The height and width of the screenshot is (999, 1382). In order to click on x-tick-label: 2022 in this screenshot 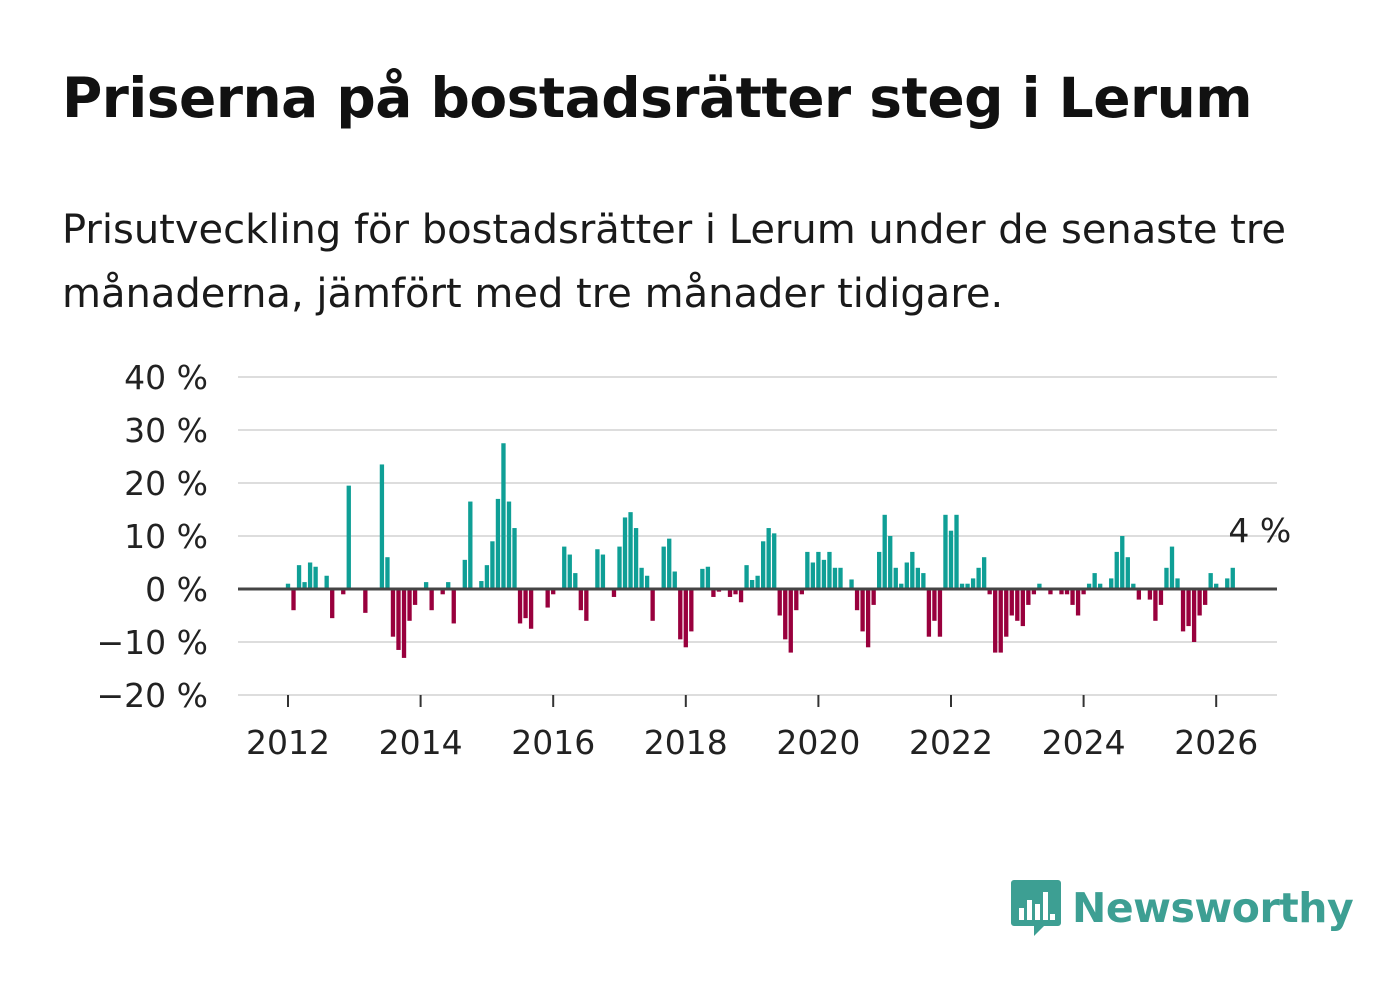, I will do `click(951, 742)`.